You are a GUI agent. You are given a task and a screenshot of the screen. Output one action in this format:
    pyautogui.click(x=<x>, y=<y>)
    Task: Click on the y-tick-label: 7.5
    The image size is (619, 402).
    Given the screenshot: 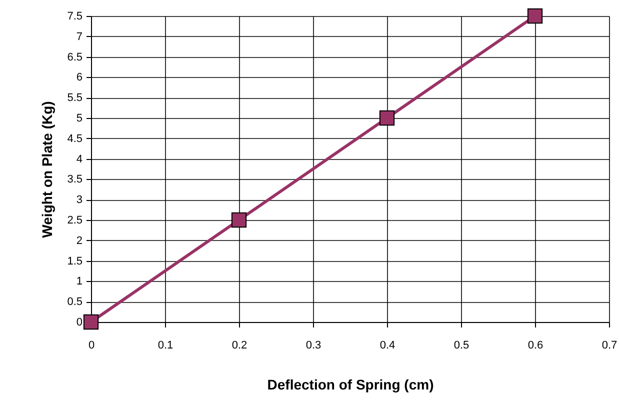 What is the action you would take?
    pyautogui.click(x=74, y=16)
    